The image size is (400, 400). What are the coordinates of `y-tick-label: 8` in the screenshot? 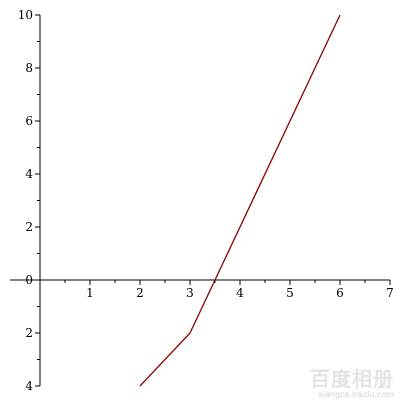 It's located at (29, 68).